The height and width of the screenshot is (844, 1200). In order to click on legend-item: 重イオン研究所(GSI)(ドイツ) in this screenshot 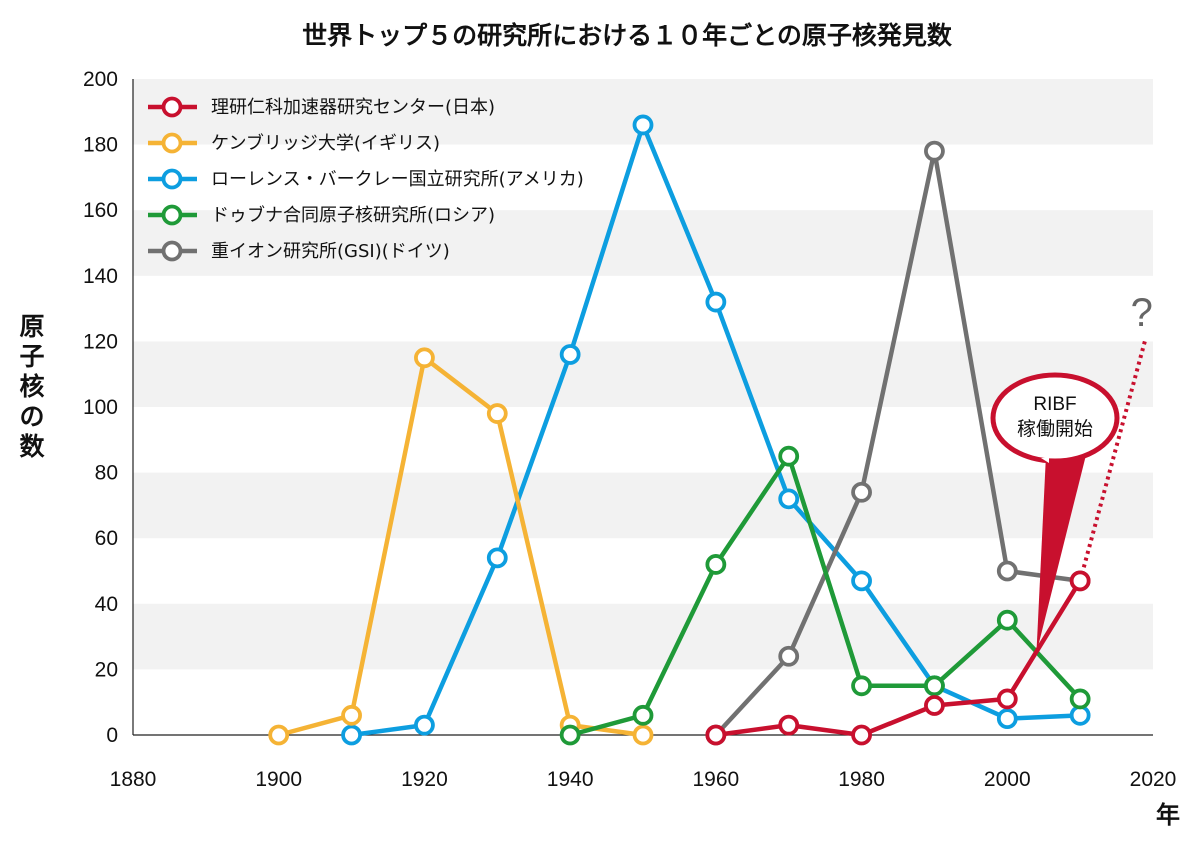, I will do `click(299, 251)`.